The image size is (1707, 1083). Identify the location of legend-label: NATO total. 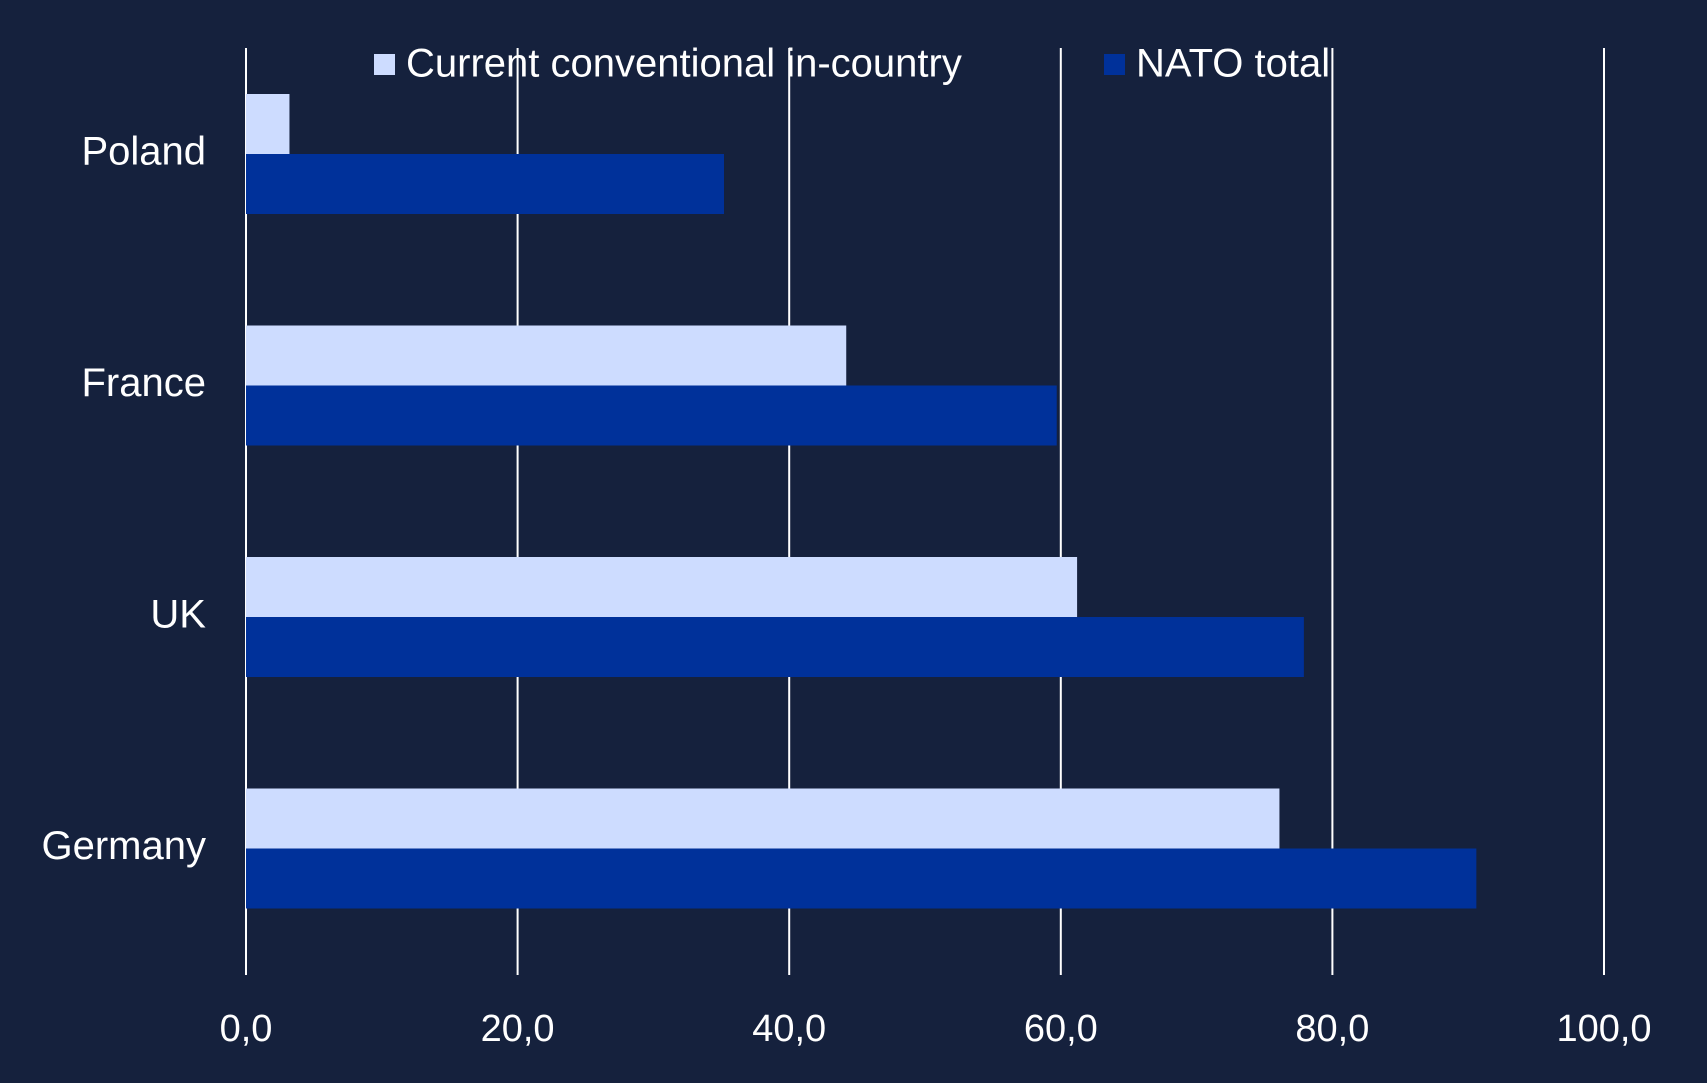
(1233, 64).